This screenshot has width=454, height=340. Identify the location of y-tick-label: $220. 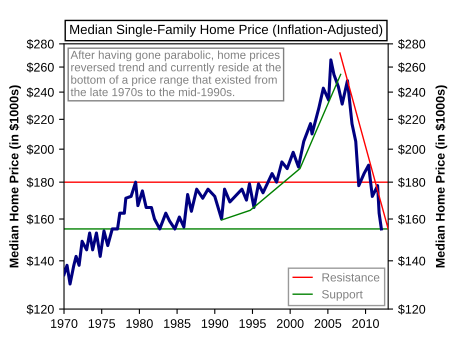
(412, 119).